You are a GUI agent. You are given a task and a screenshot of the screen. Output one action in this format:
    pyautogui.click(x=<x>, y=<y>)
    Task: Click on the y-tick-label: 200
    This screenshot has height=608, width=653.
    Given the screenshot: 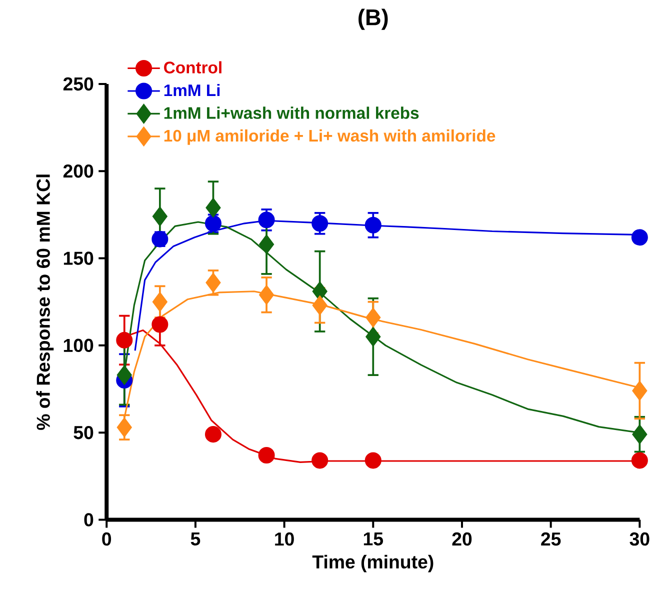 What is the action you would take?
    pyautogui.click(x=78, y=171)
    